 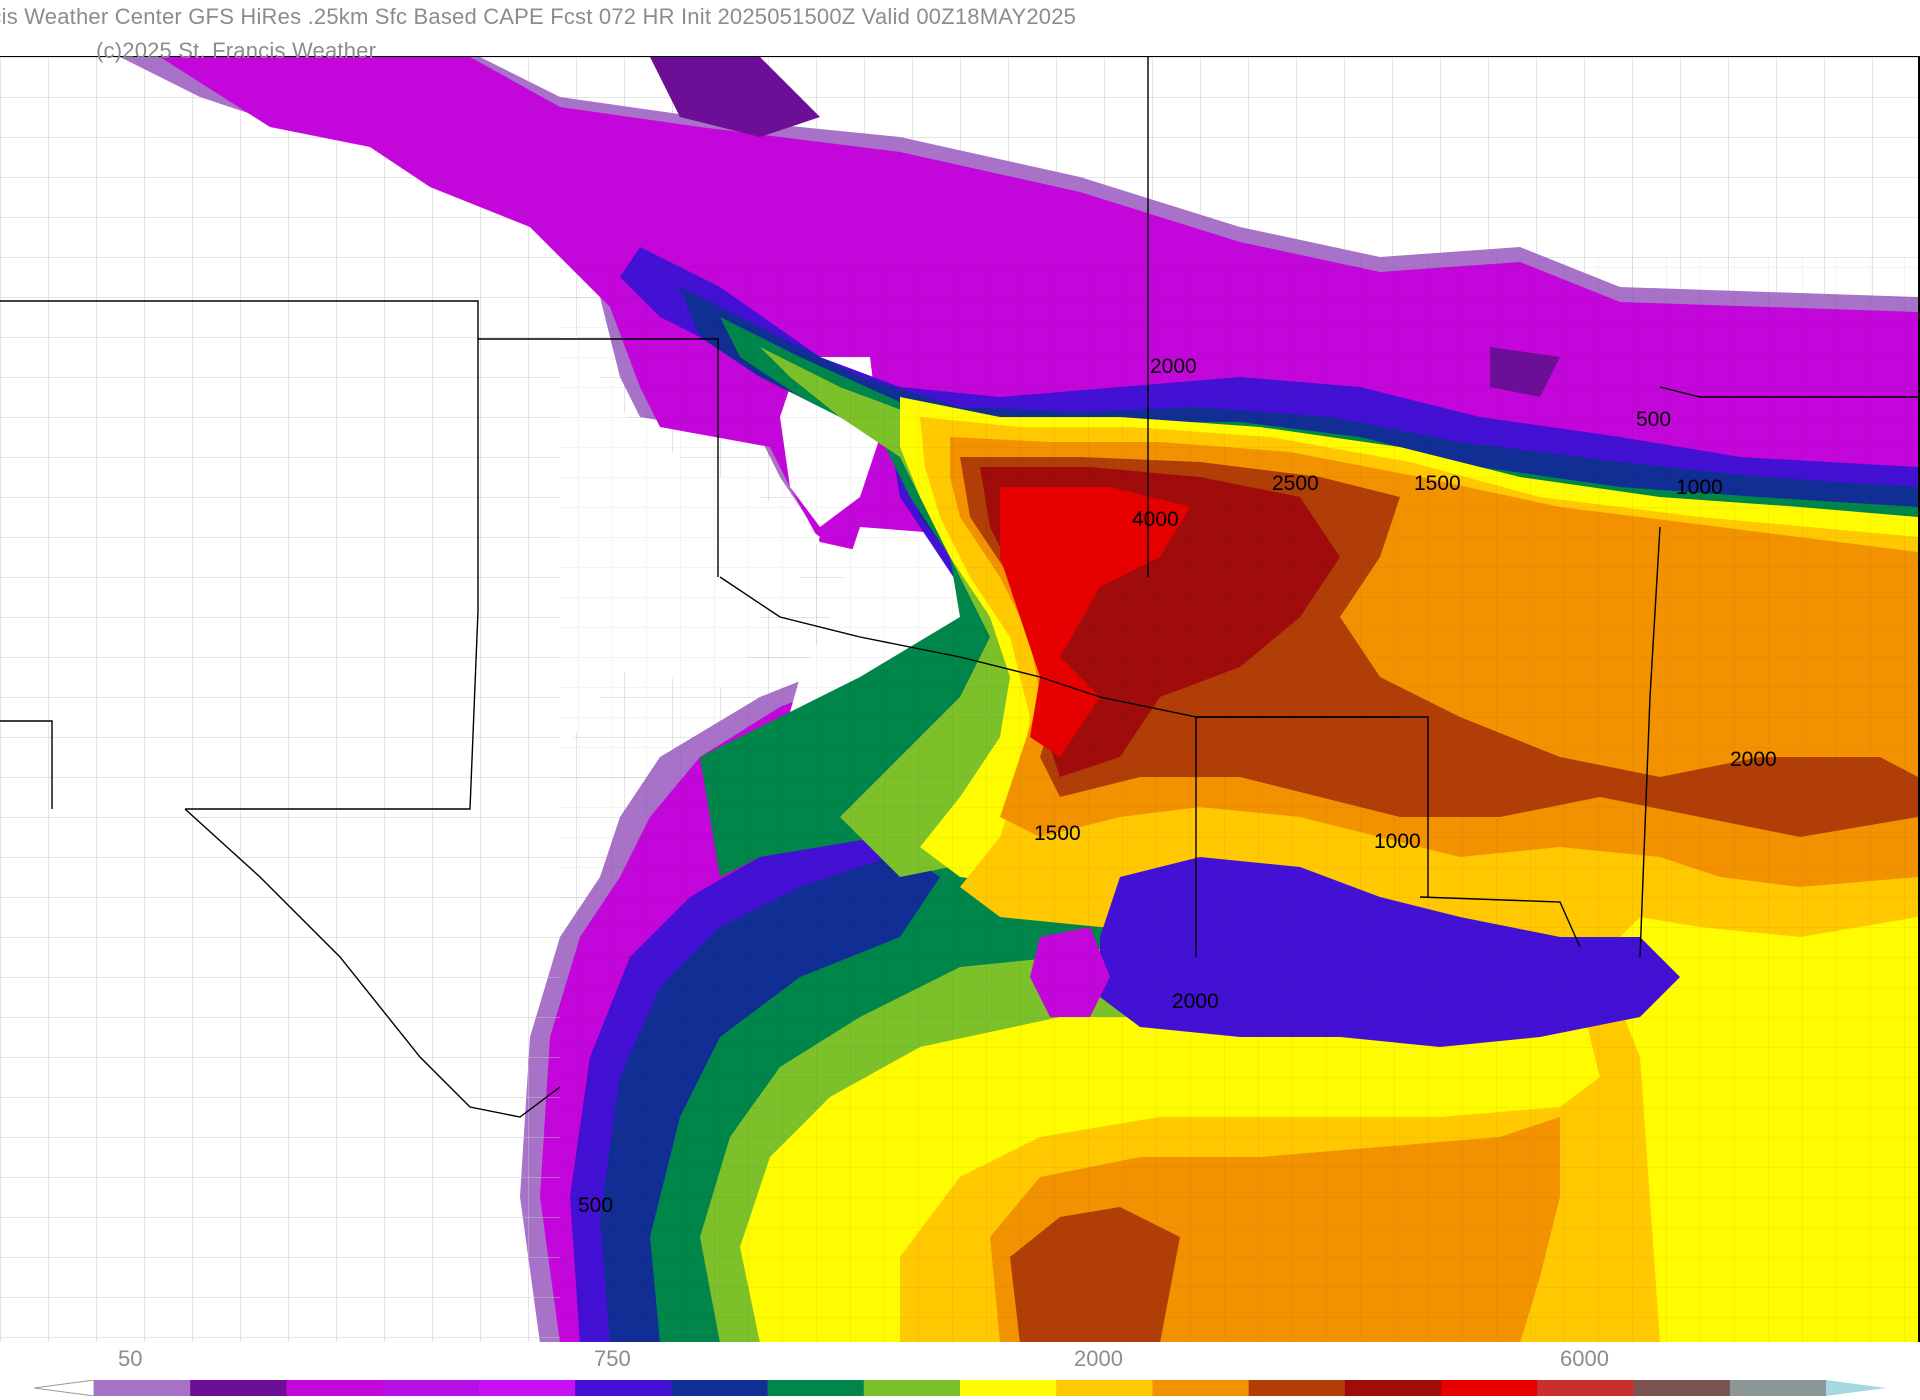 What do you see at coordinates (236, 50) in the screenshot?
I see `map-copyright: (c)2025 St. Francis Weather` at bounding box center [236, 50].